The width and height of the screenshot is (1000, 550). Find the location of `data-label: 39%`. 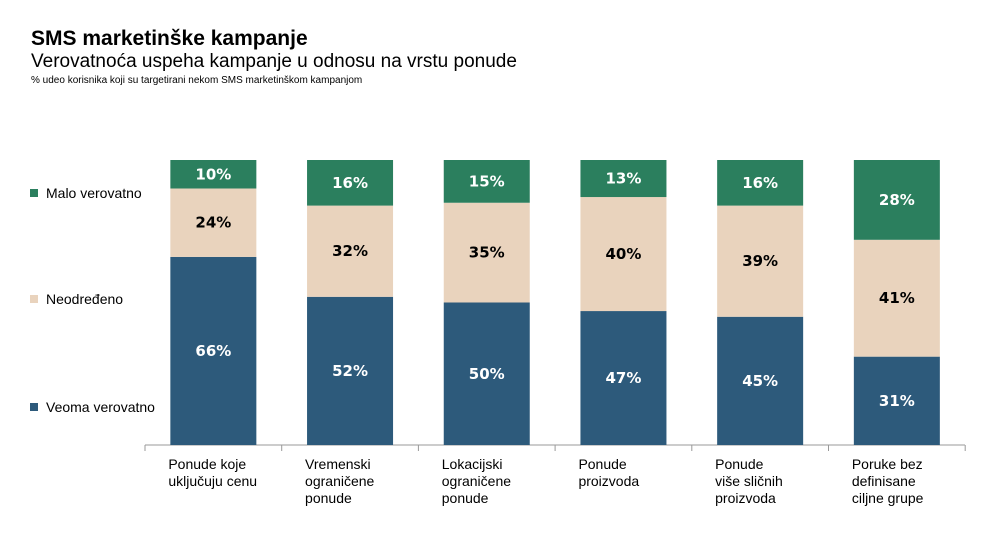

data-label: 39% is located at coordinates (760, 261).